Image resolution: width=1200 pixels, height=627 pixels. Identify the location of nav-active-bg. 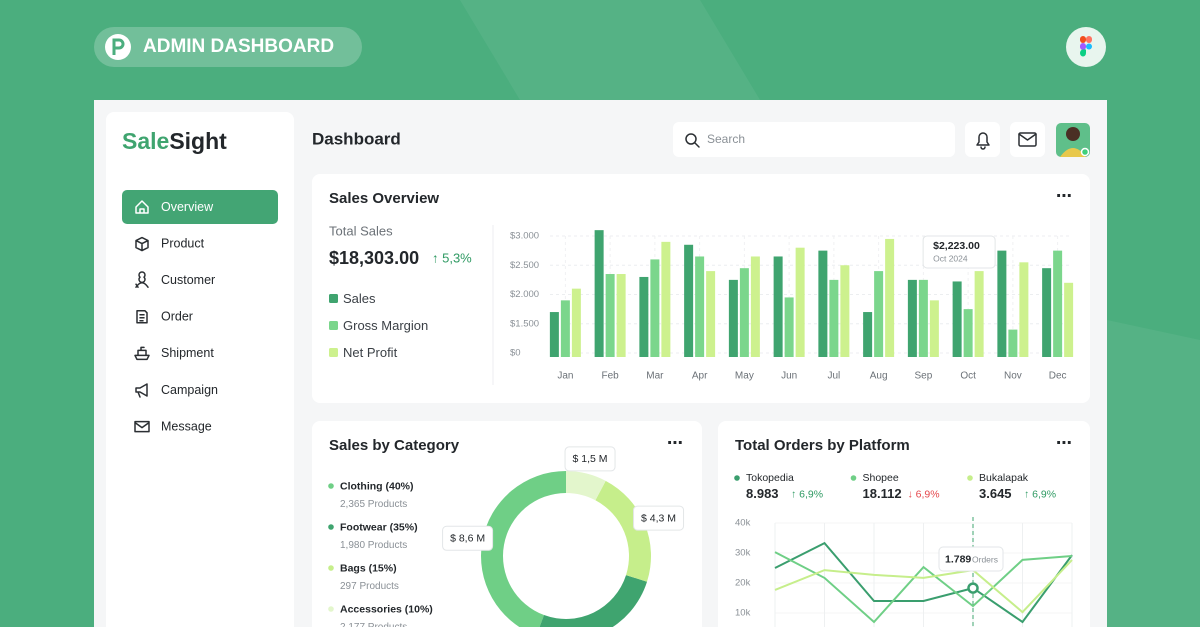
(200, 207).